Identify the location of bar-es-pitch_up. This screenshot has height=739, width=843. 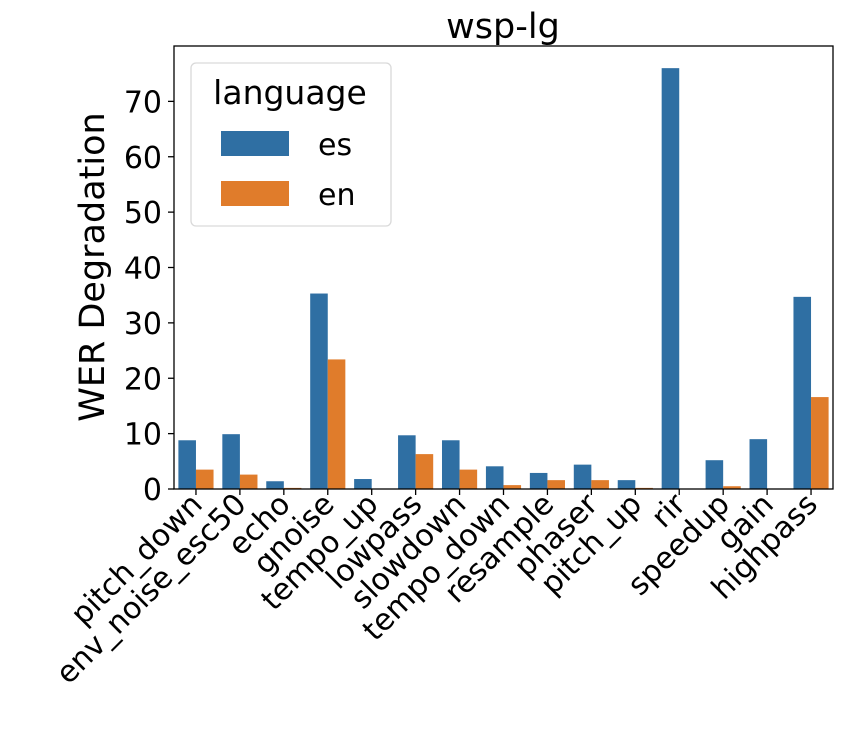
(626, 484).